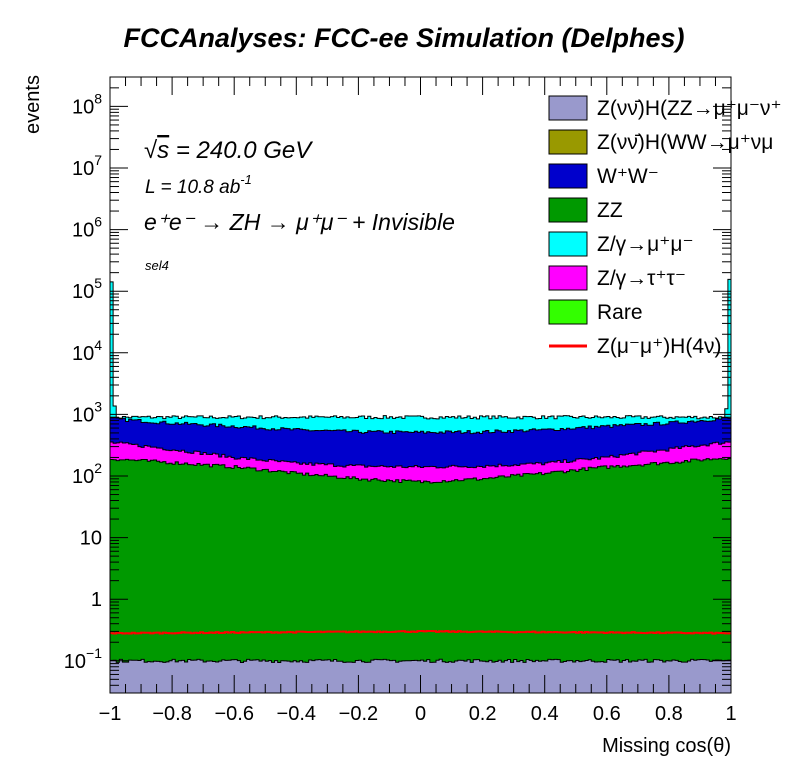  I want to click on y-tick-label: 10⁸, so click(87, 104).